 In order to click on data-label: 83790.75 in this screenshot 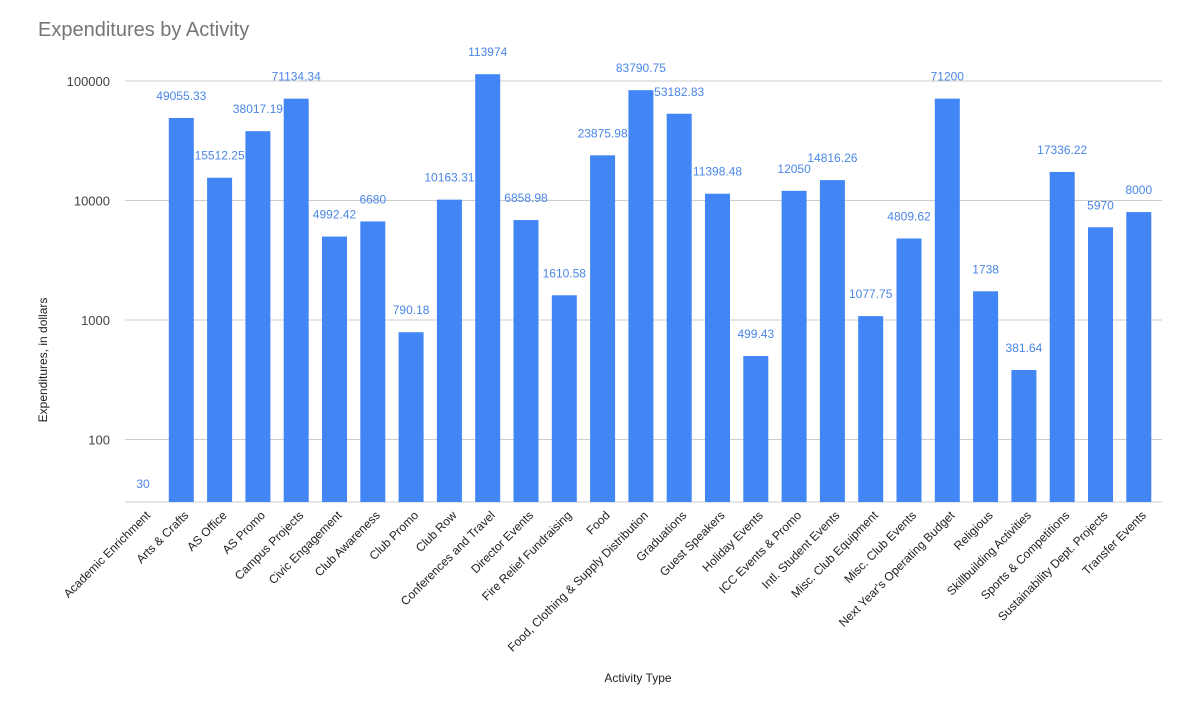, I will do `click(641, 68)`.